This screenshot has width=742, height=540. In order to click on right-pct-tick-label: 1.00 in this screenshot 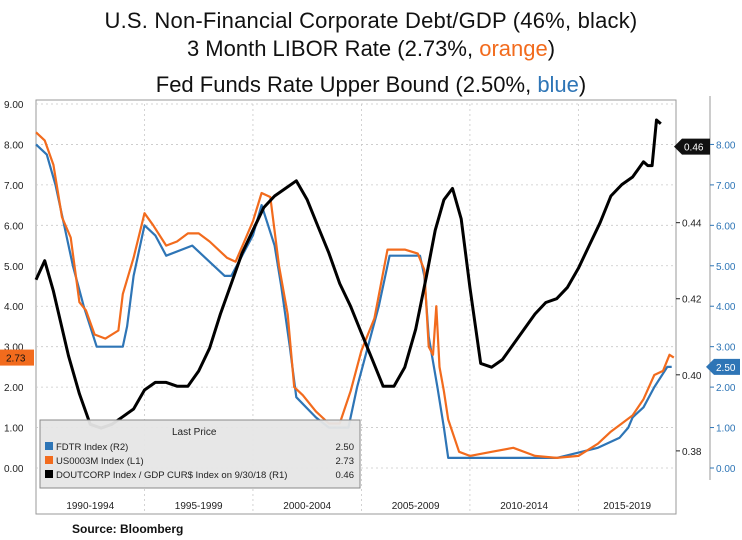, I will do `click(726, 429)`.